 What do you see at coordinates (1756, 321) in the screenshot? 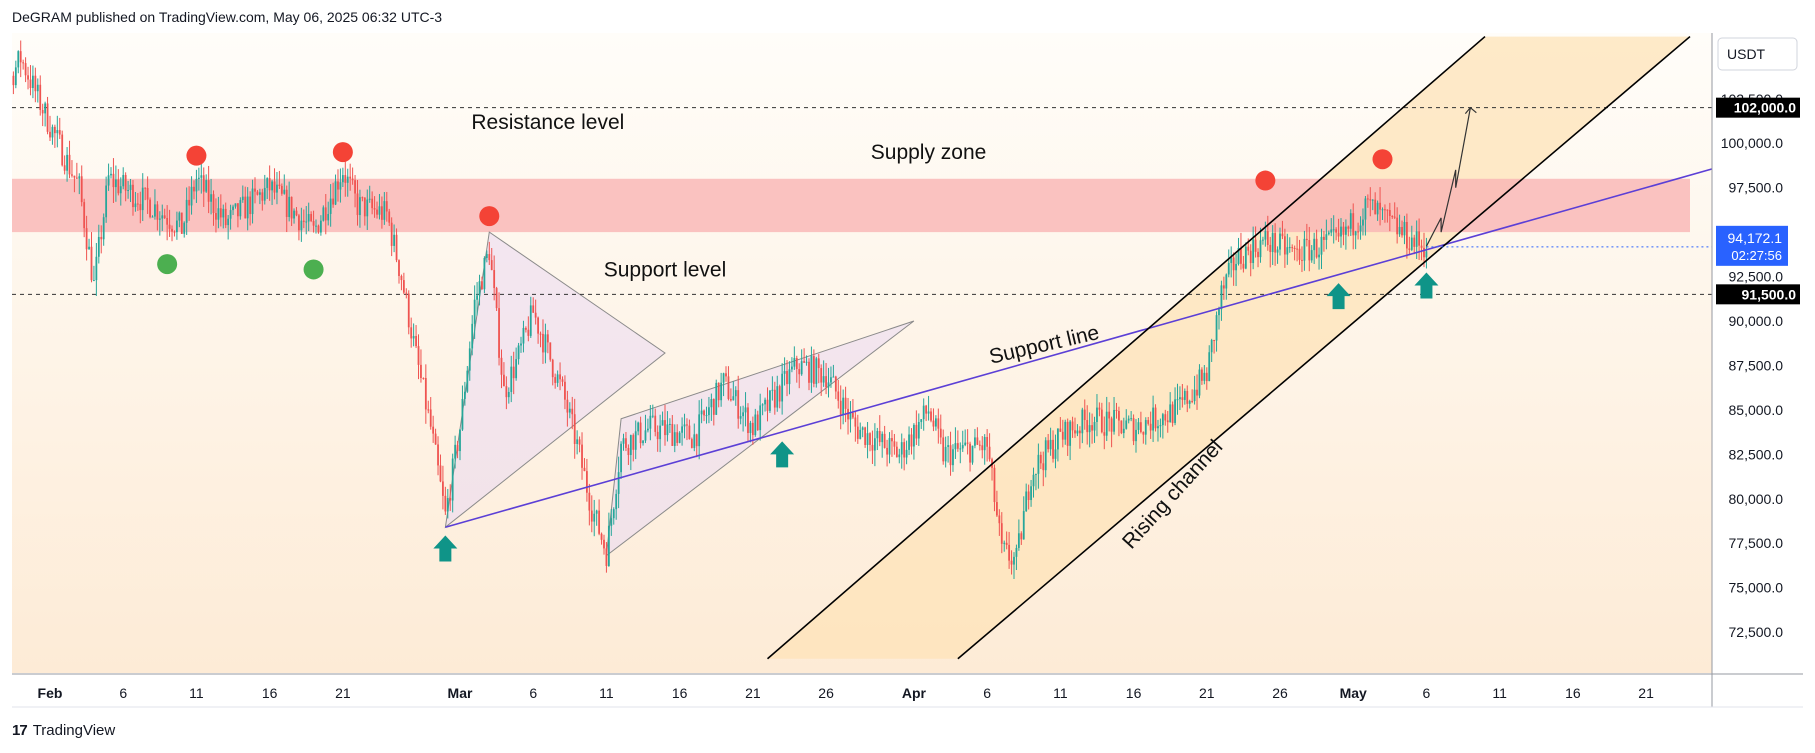
I see `price-axis-tick: 90,000.0` at bounding box center [1756, 321].